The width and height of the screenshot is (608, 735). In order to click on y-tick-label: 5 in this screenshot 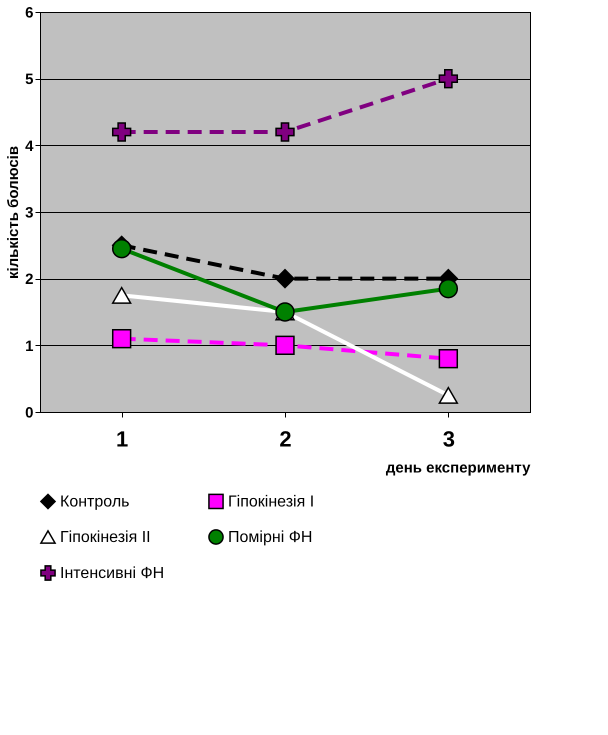, I will do `click(29, 79)`.